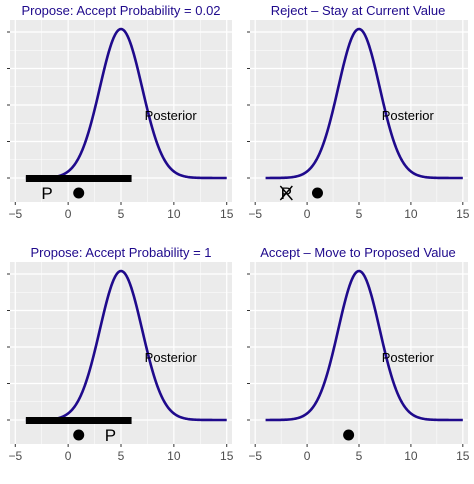 Image resolution: width=474 pixels, height=484 pixels. Describe the element at coordinates (120, 10) in the screenshot. I see `propose-accept-002-title: Propose: Accept Probability = 0.02` at that location.